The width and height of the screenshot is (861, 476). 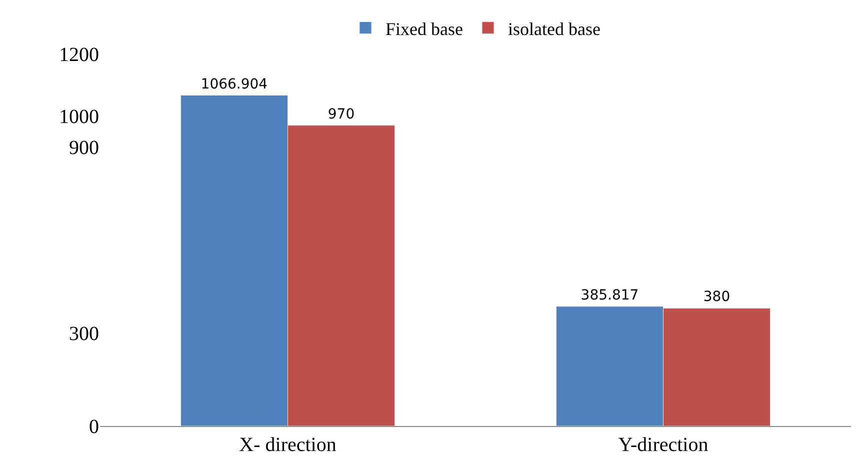 I want to click on legend-label: isolated base, so click(x=554, y=28).